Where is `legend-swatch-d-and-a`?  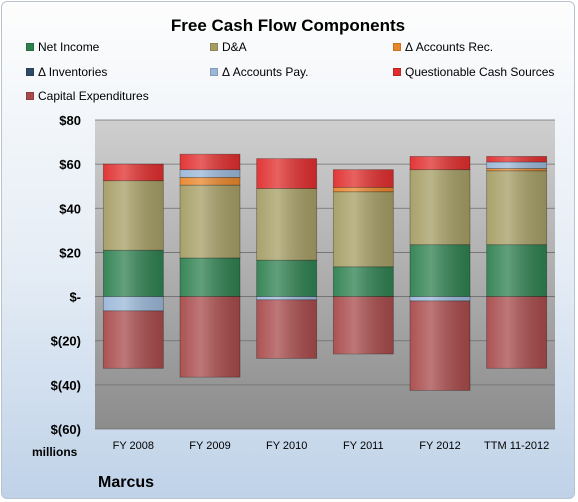
legend-swatch-d-and-a is located at coordinates (214, 47).